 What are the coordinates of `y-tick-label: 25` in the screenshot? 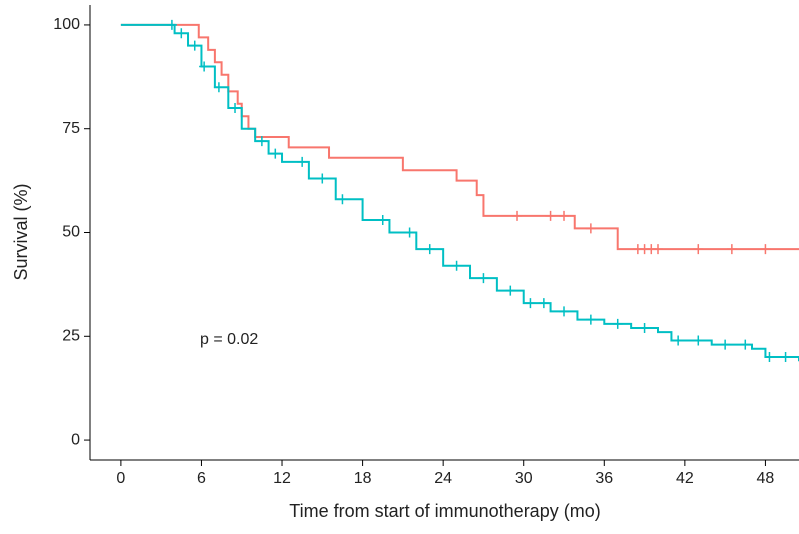 It's located at (71, 336).